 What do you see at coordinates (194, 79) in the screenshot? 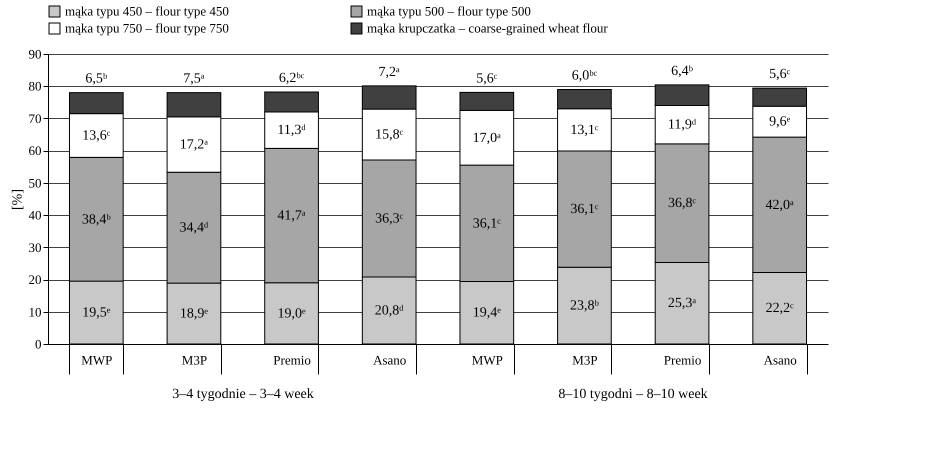
I see `data-label: 7,5ᵃ` at bounding box center [194, 79].